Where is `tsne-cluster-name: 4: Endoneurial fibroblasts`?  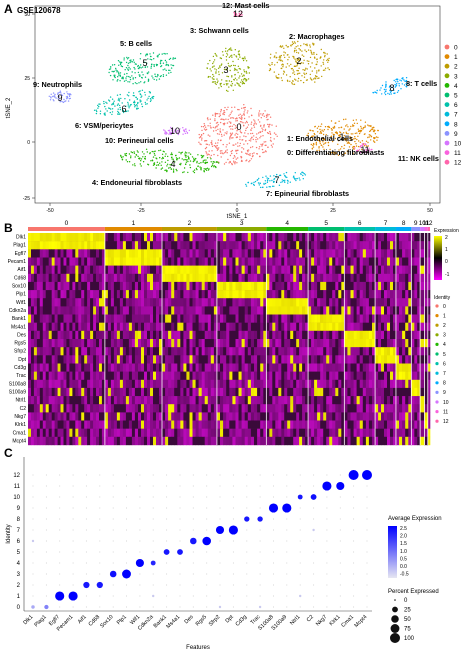 tsne-cluster-name: 4: Endoneurial fibroblasts is located at coordinates (137, 182).